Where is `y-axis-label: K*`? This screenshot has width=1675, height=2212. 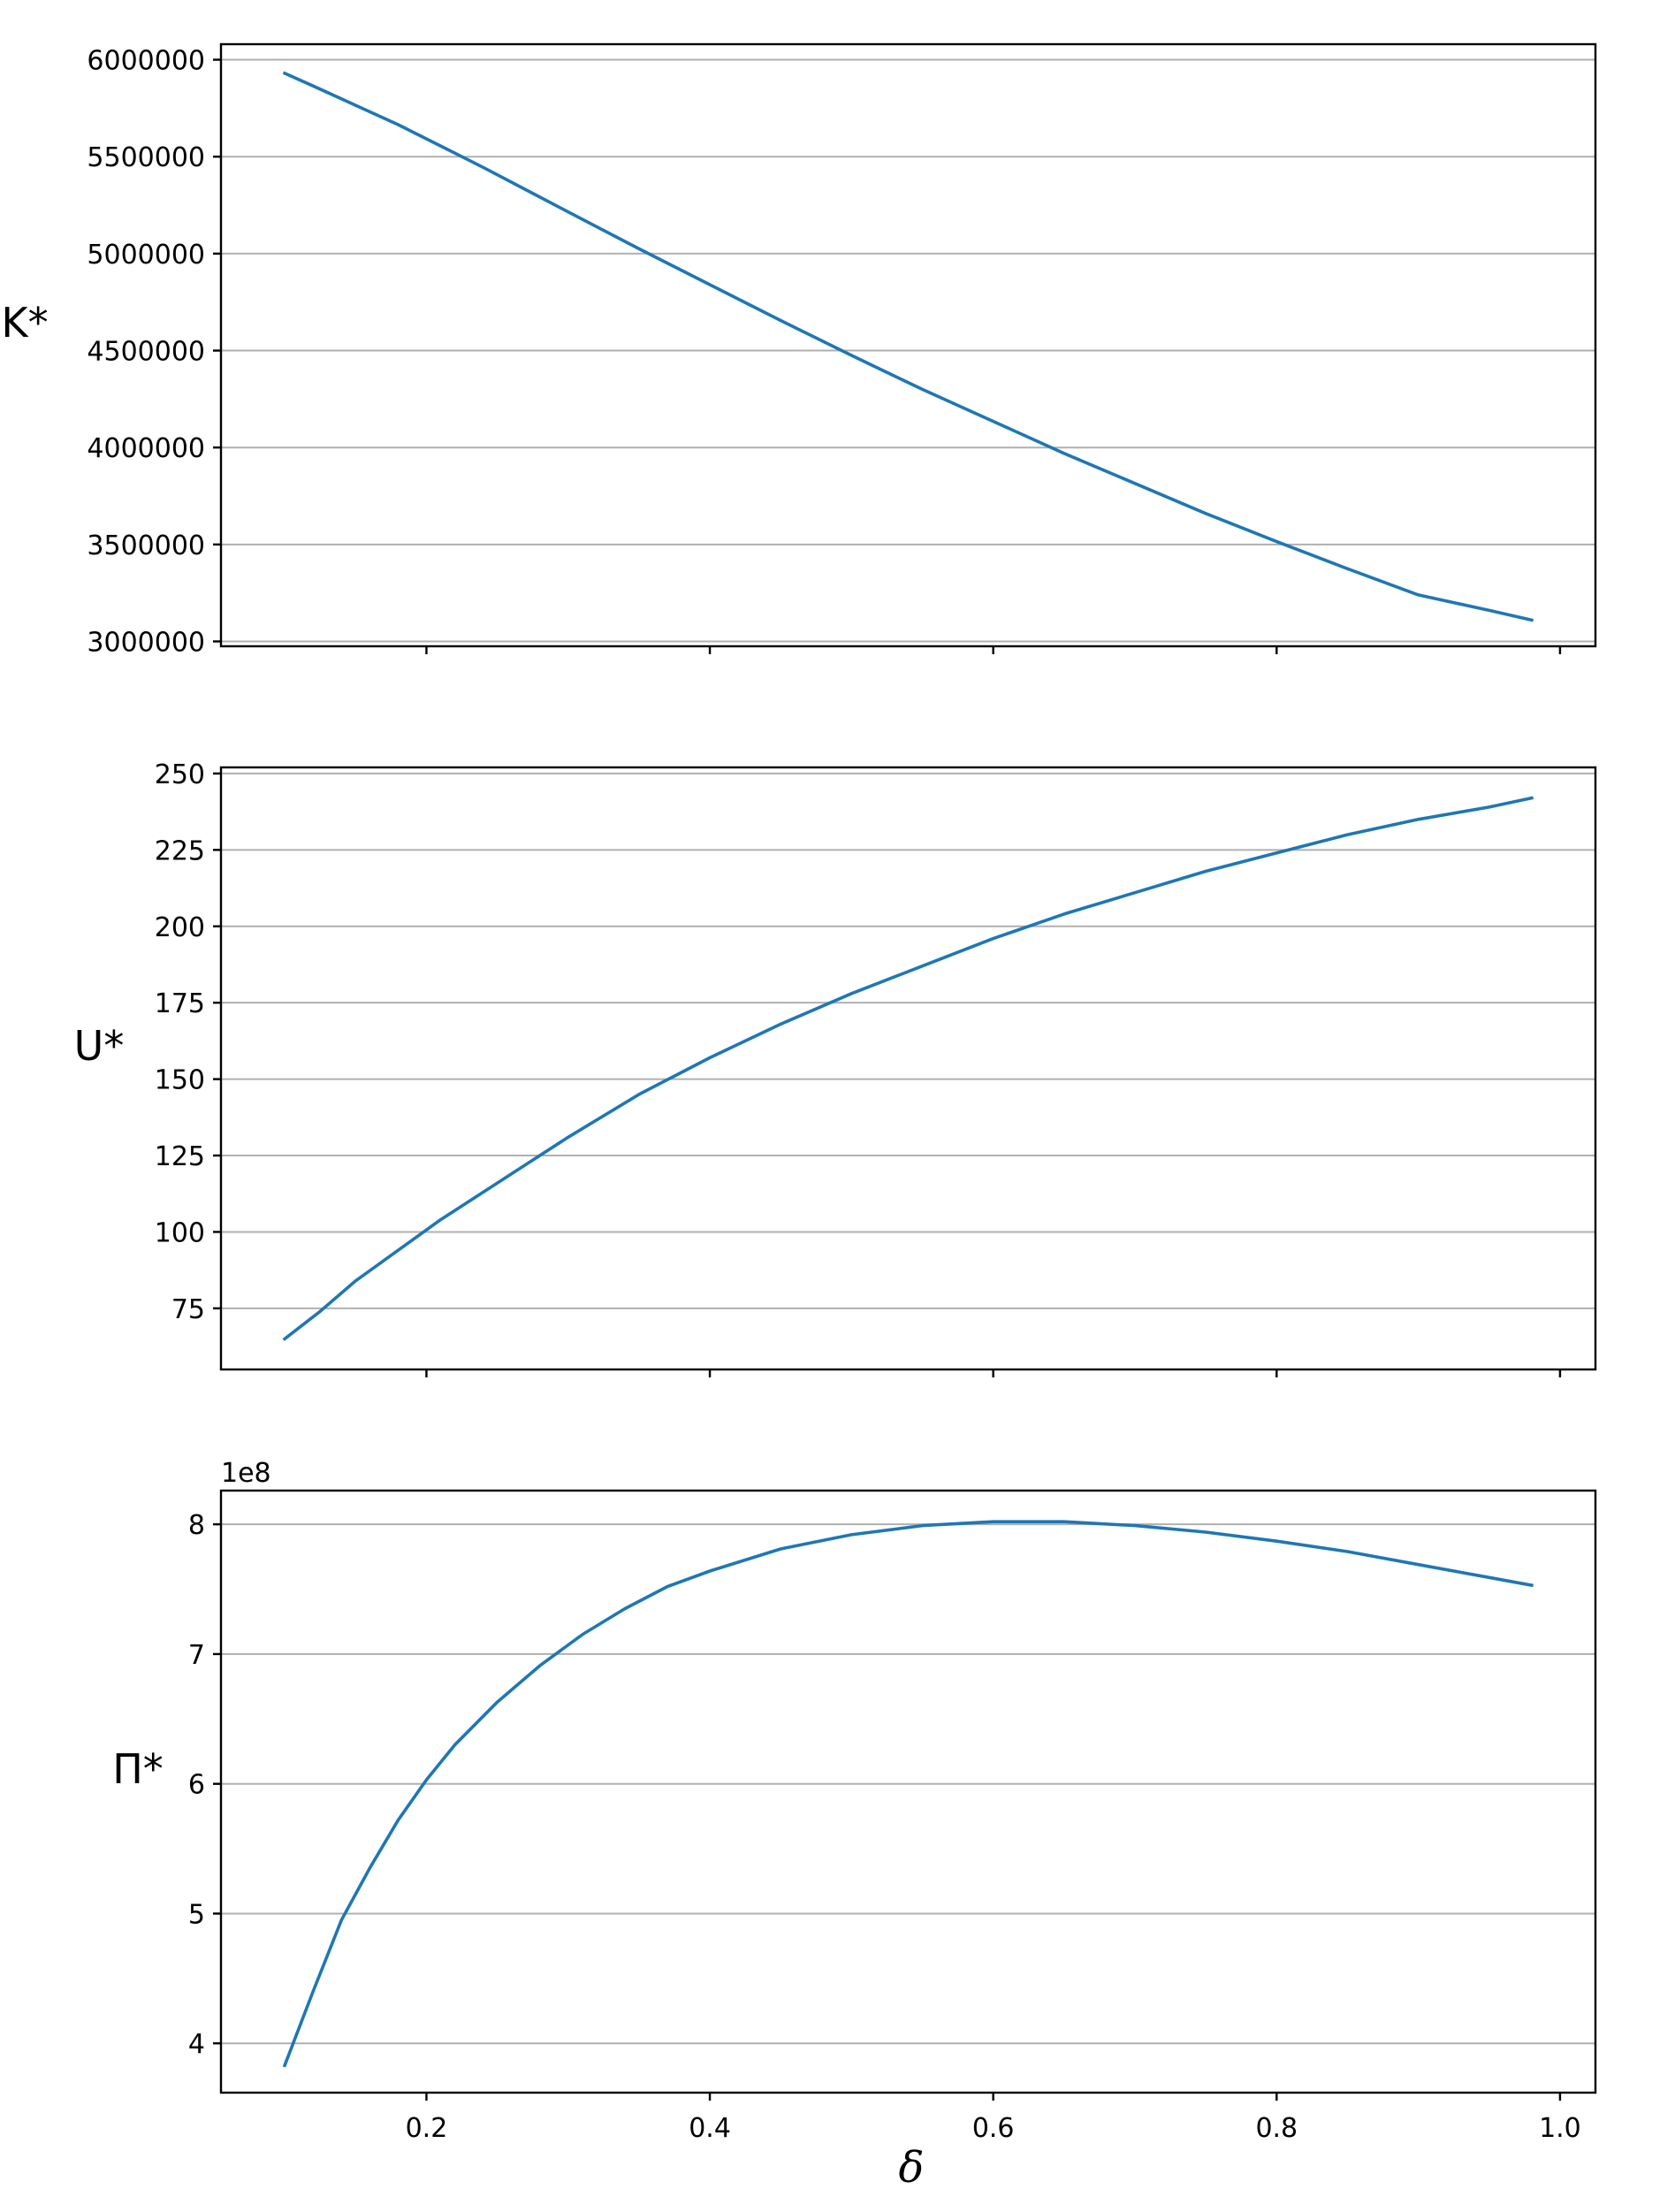 y-axis-label: K* is located at coordinates (24, 323).